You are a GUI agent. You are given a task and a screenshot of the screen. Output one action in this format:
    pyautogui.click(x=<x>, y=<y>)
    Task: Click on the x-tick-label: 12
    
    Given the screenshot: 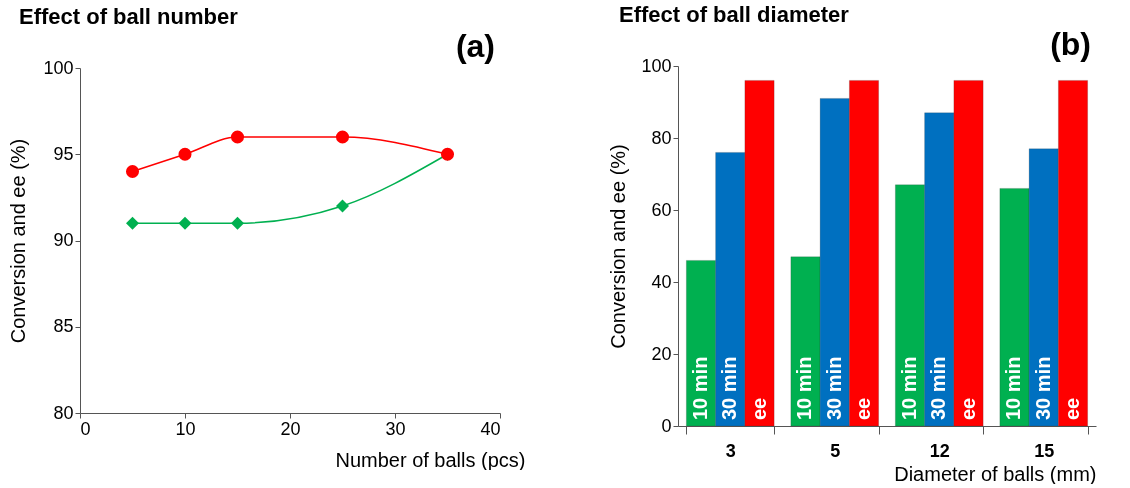 What is the action you would take?
    pyautogui.click(x=939, y=450)
    